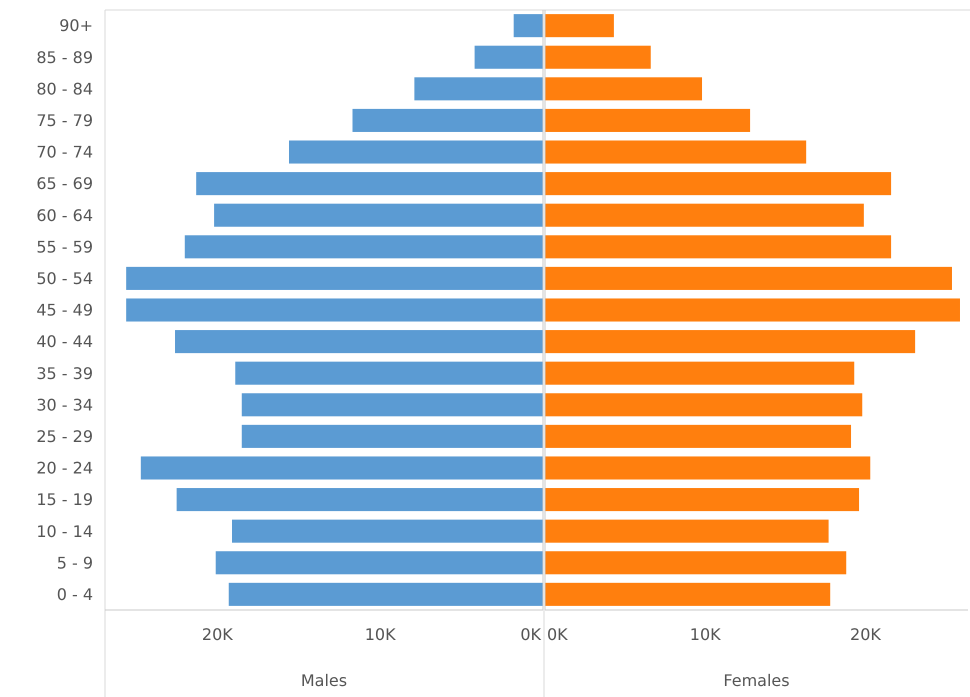  Describe the element at coordinates (74, 594) in the screenshot. I see `y-tick-label: 0 - 4` at that location.